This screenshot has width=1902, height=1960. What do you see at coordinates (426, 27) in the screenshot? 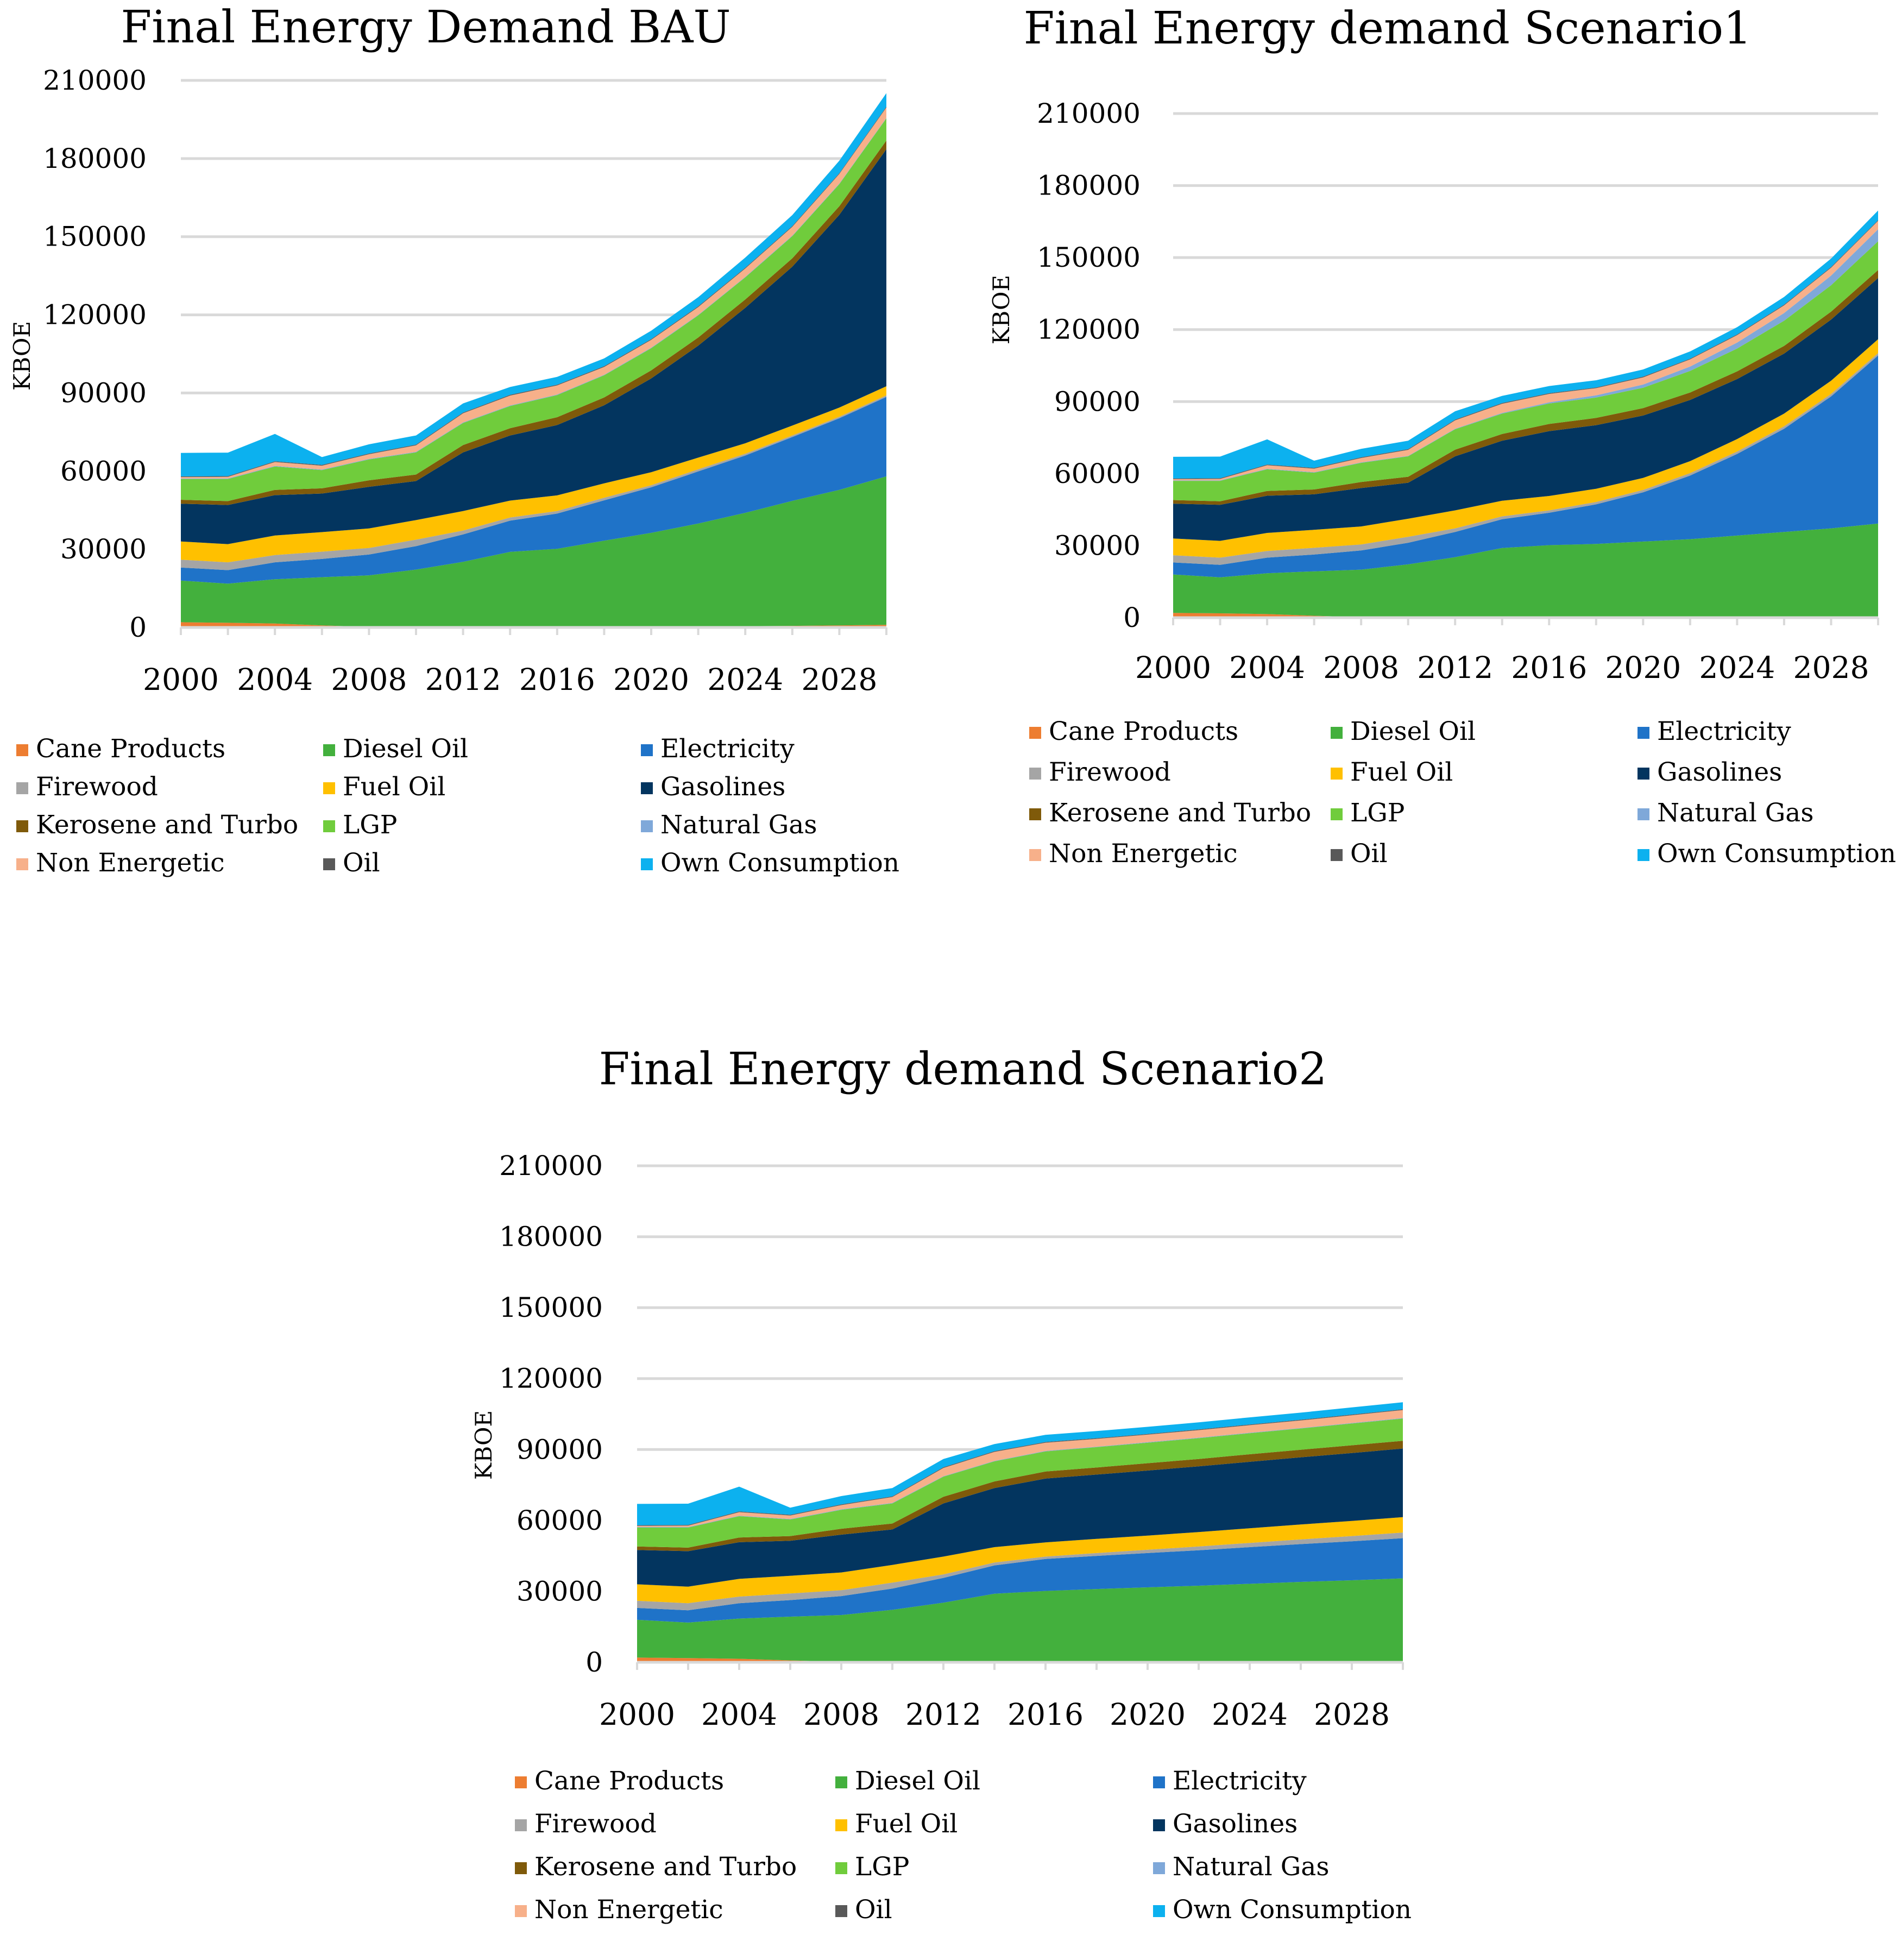
I see `chart-title: Final Energy Demand BAU` at bounding box center [426, 27].